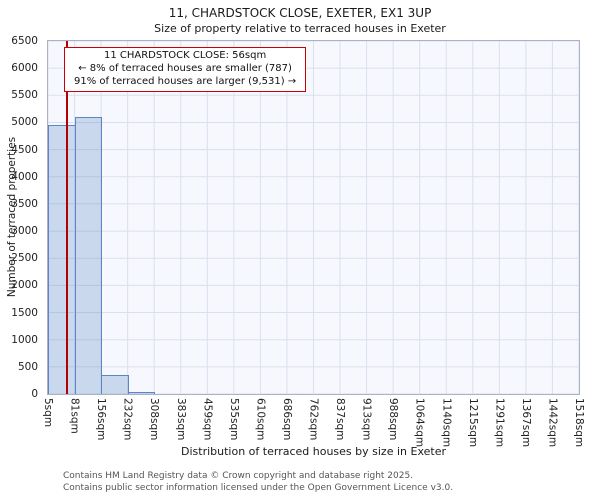 The height and width of the screenshot is (500, 600). Describe the element at coordinates (24, 41) in the screenshot. I see `y-tick-label: 6500` at that location.